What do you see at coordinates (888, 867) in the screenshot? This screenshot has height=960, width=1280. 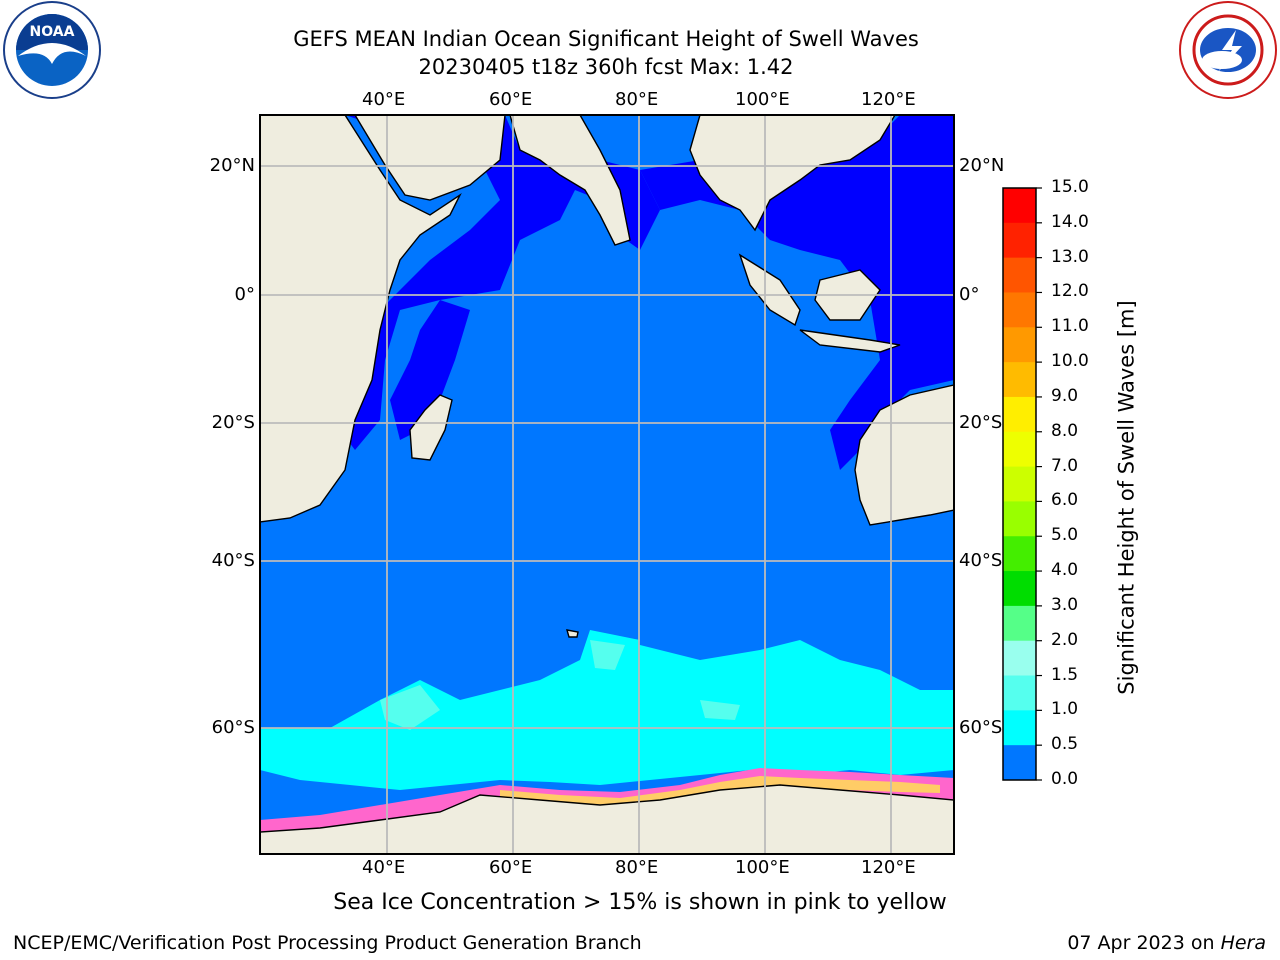 I see `lon-label-120e-bottom: 120°E` at bounding box center [888, 867].